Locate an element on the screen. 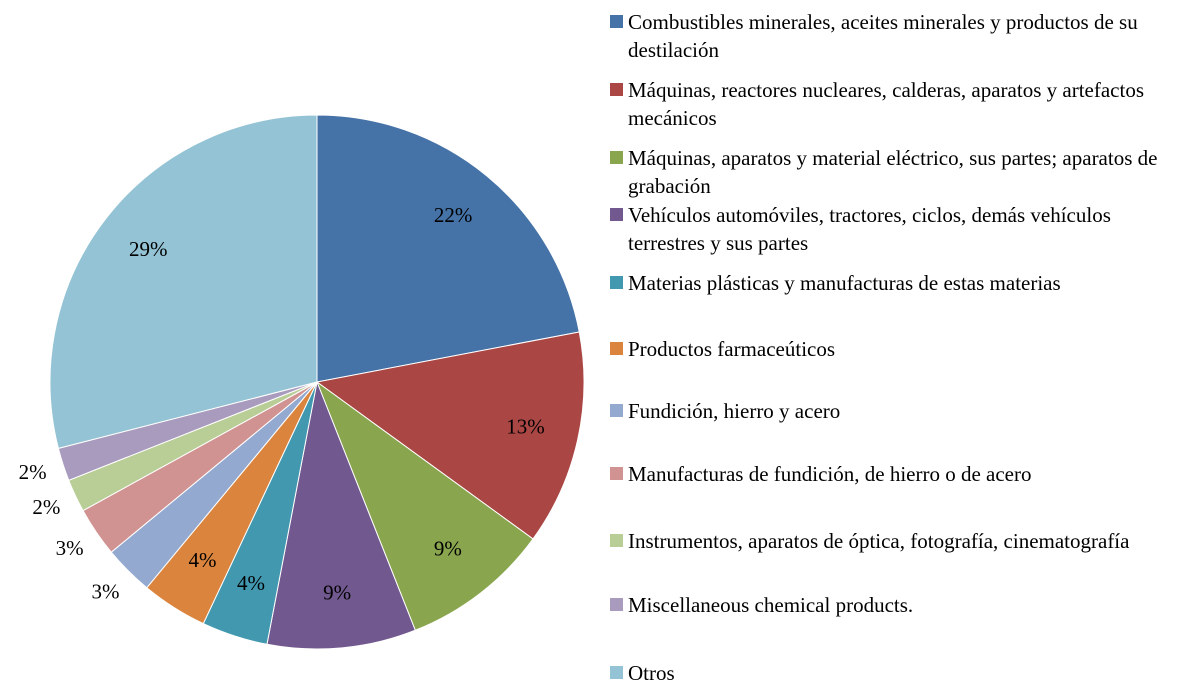 Image resolution: width=1183 pixels, height=687 pixels. legend-item: Miscellaneous chemical products. is located at coordinates (890, 605).